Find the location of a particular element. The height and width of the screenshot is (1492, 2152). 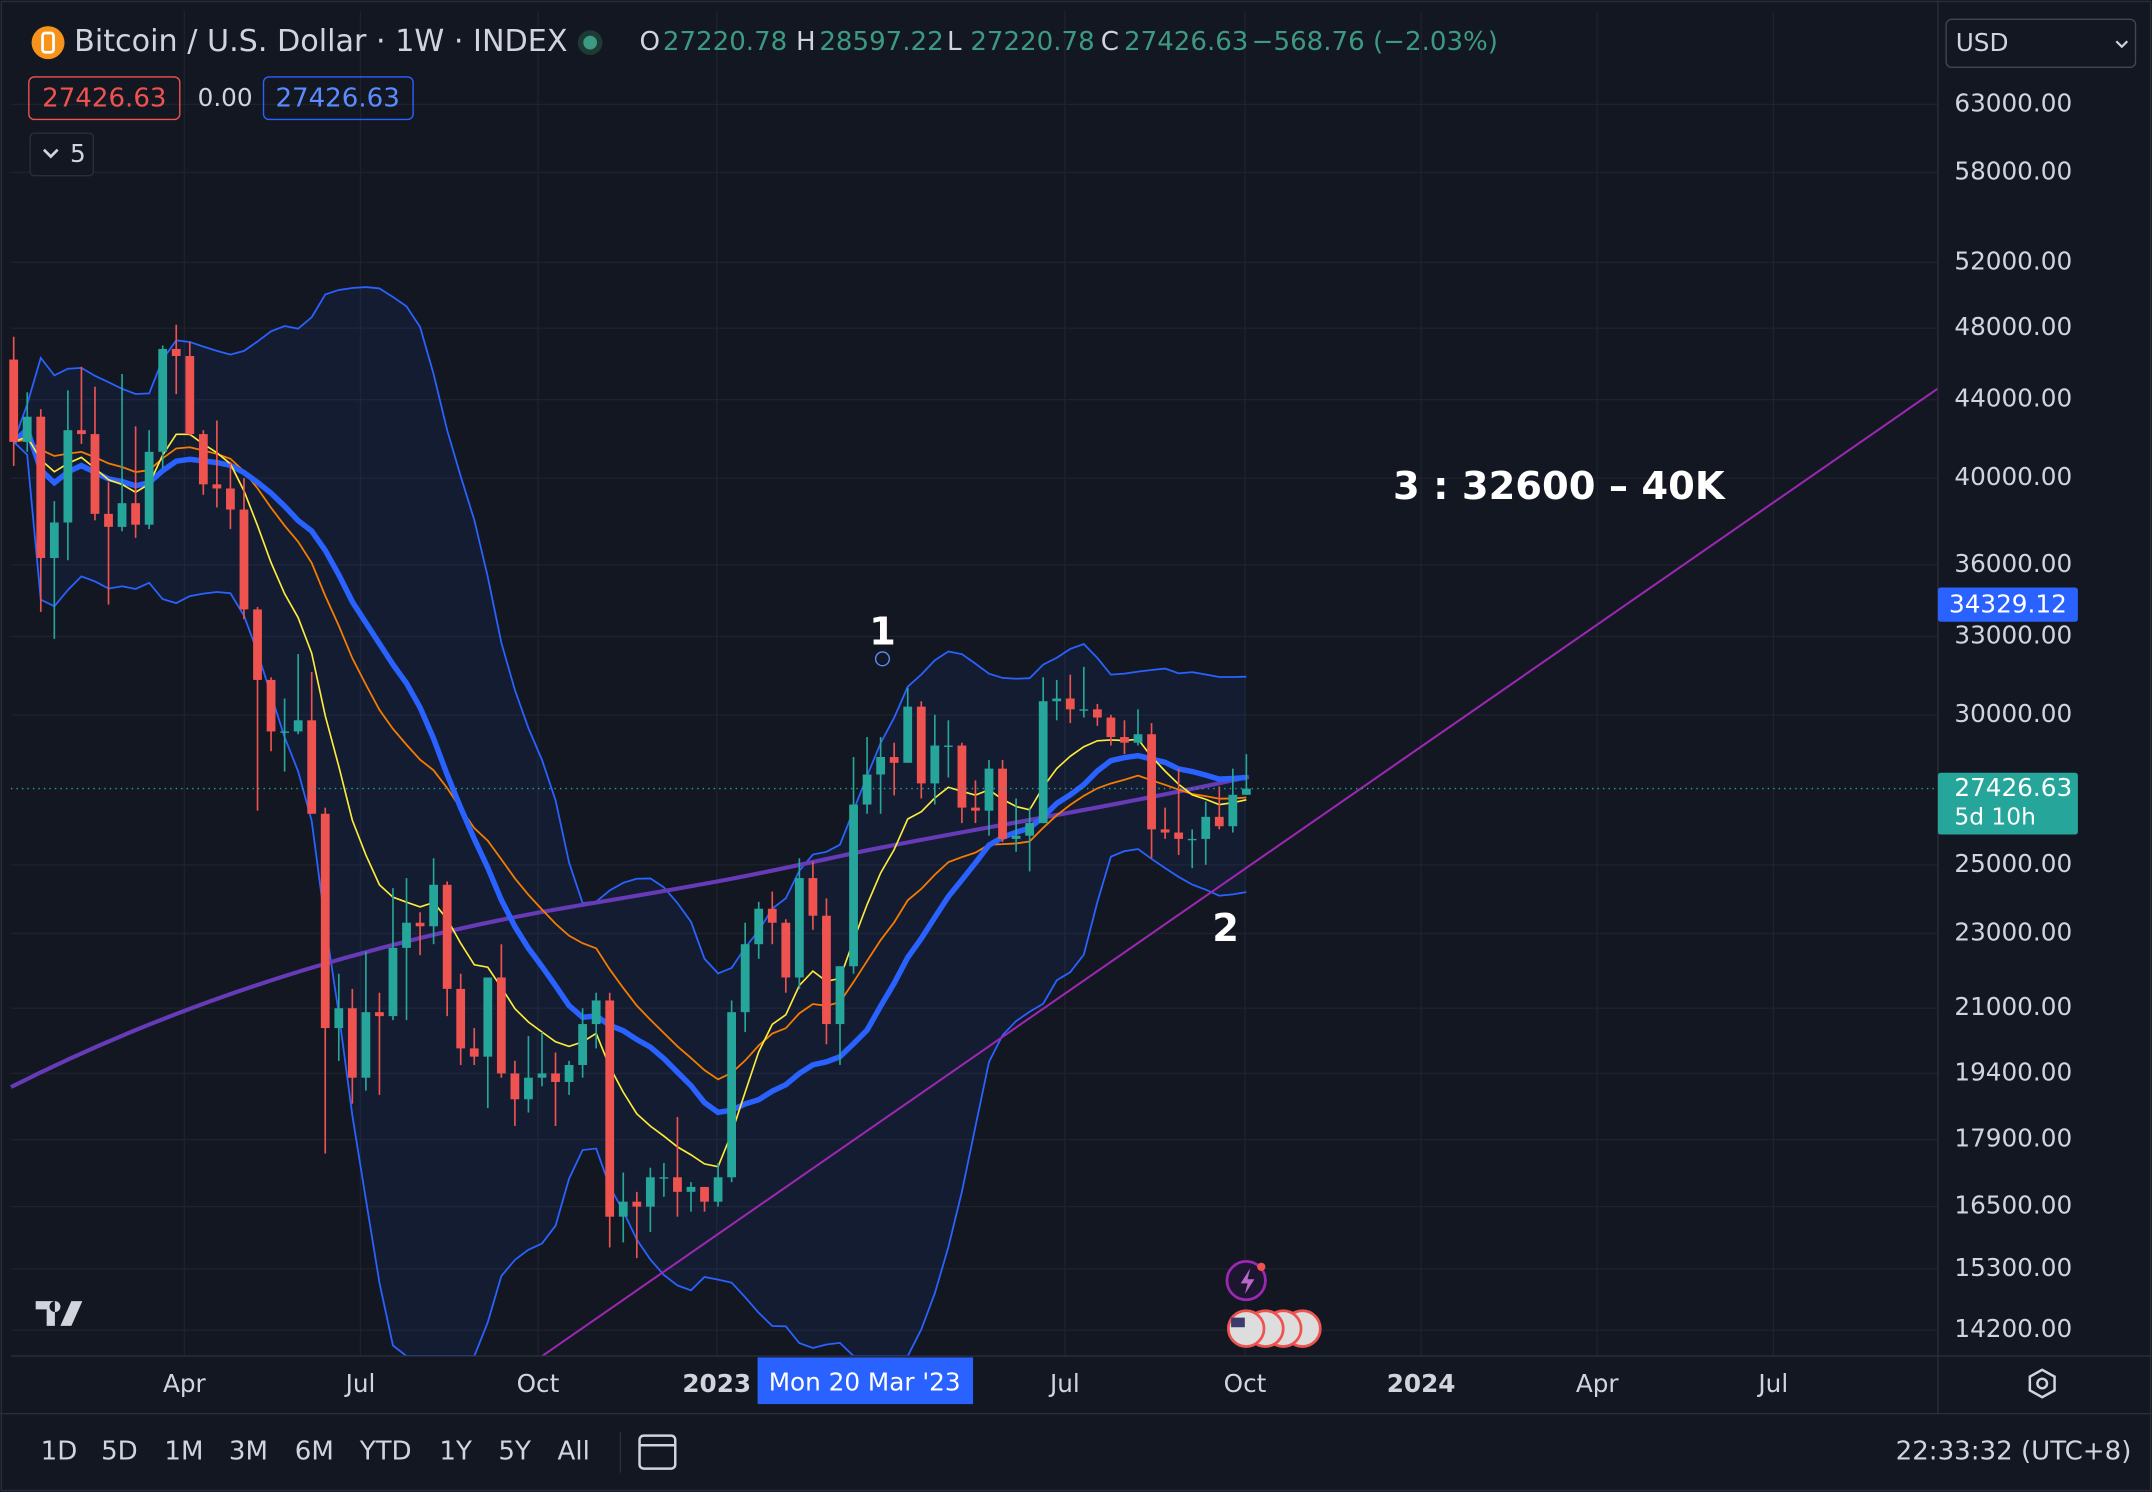

buy-box is located at coordinates (338, 98).